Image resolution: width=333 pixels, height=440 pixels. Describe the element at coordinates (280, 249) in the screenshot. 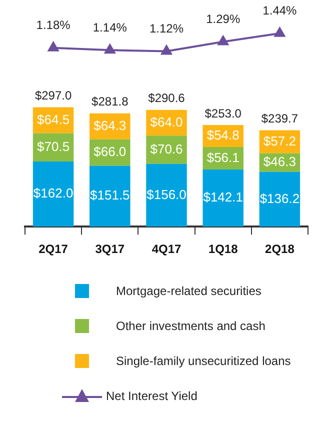

I see `x-tick-label: 2Q18` at that location.